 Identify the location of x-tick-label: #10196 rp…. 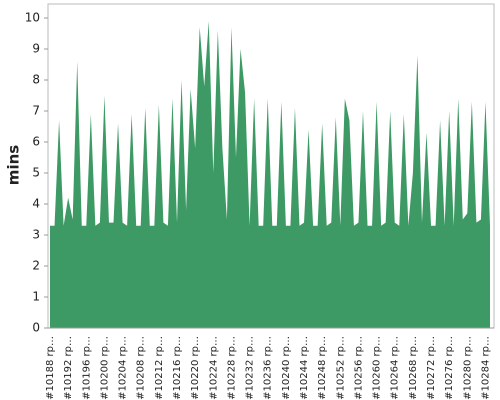
(86, 368).